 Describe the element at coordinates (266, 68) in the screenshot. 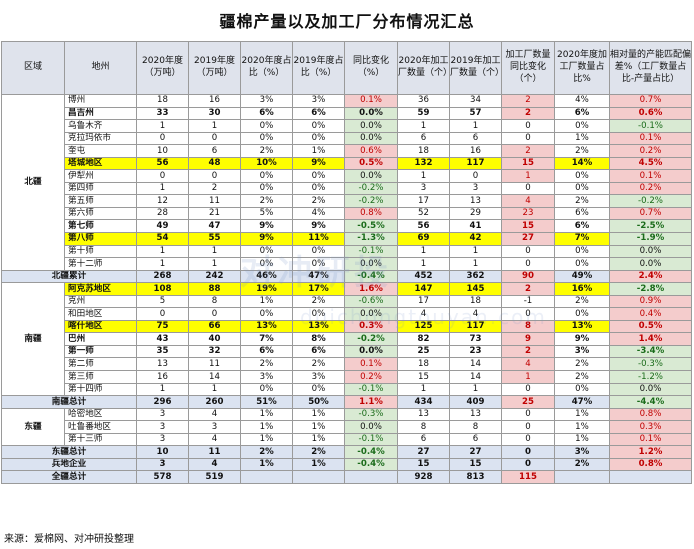

I see `header-cell: 2020年度占比（%）` at that location.